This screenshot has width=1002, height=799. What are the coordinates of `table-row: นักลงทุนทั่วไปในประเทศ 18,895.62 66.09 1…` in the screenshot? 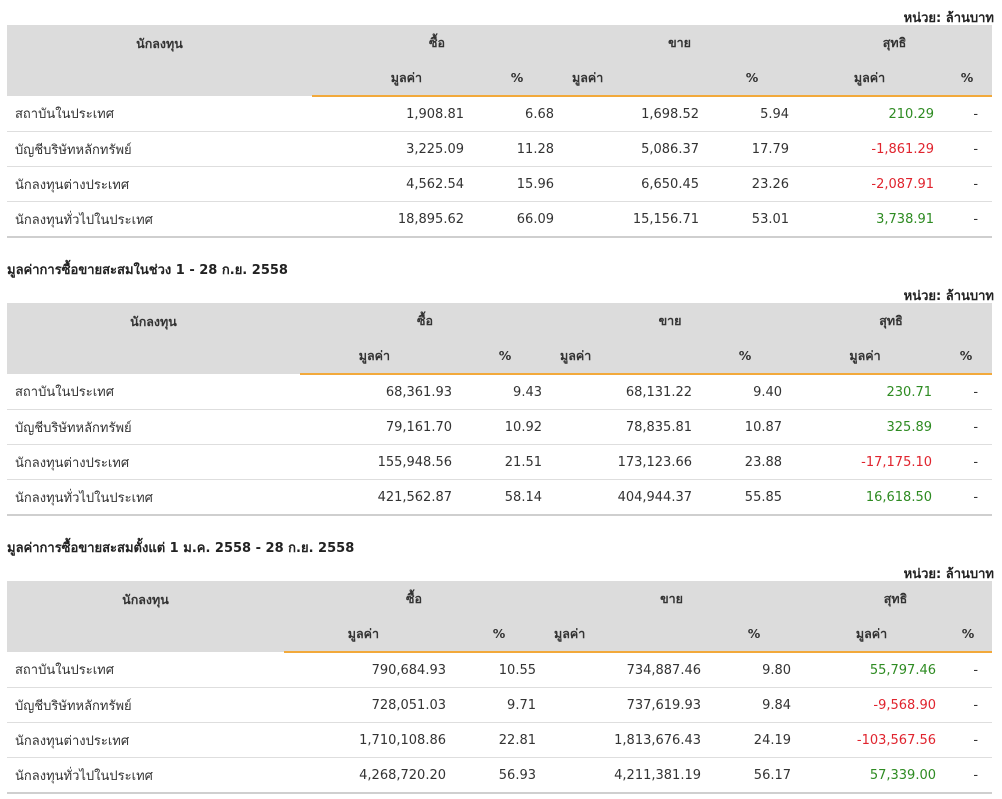 It's located at (500, 219).